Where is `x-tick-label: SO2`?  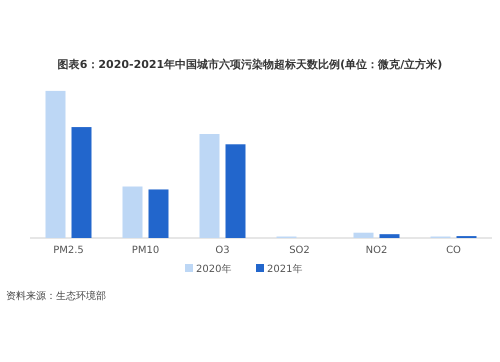
x-tick-label: SO2 is located at coordinates (299, 250).